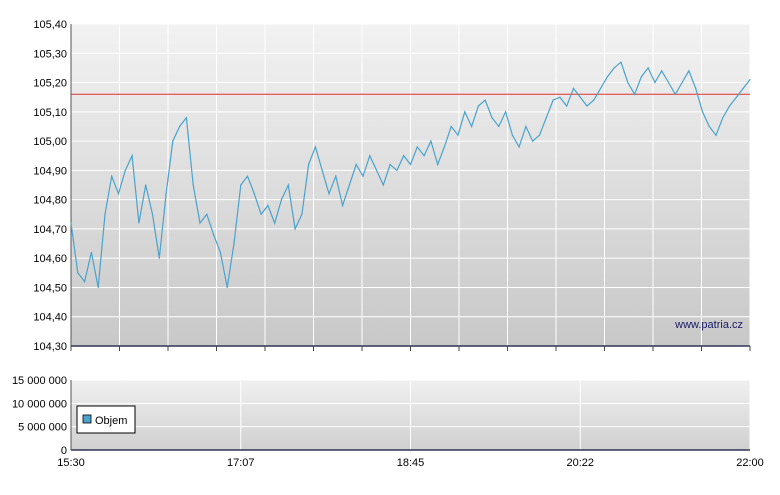  Describe the element at coordinates (71, 463) in the screenshot. I see `x-tick-label: 15:30` at that location.